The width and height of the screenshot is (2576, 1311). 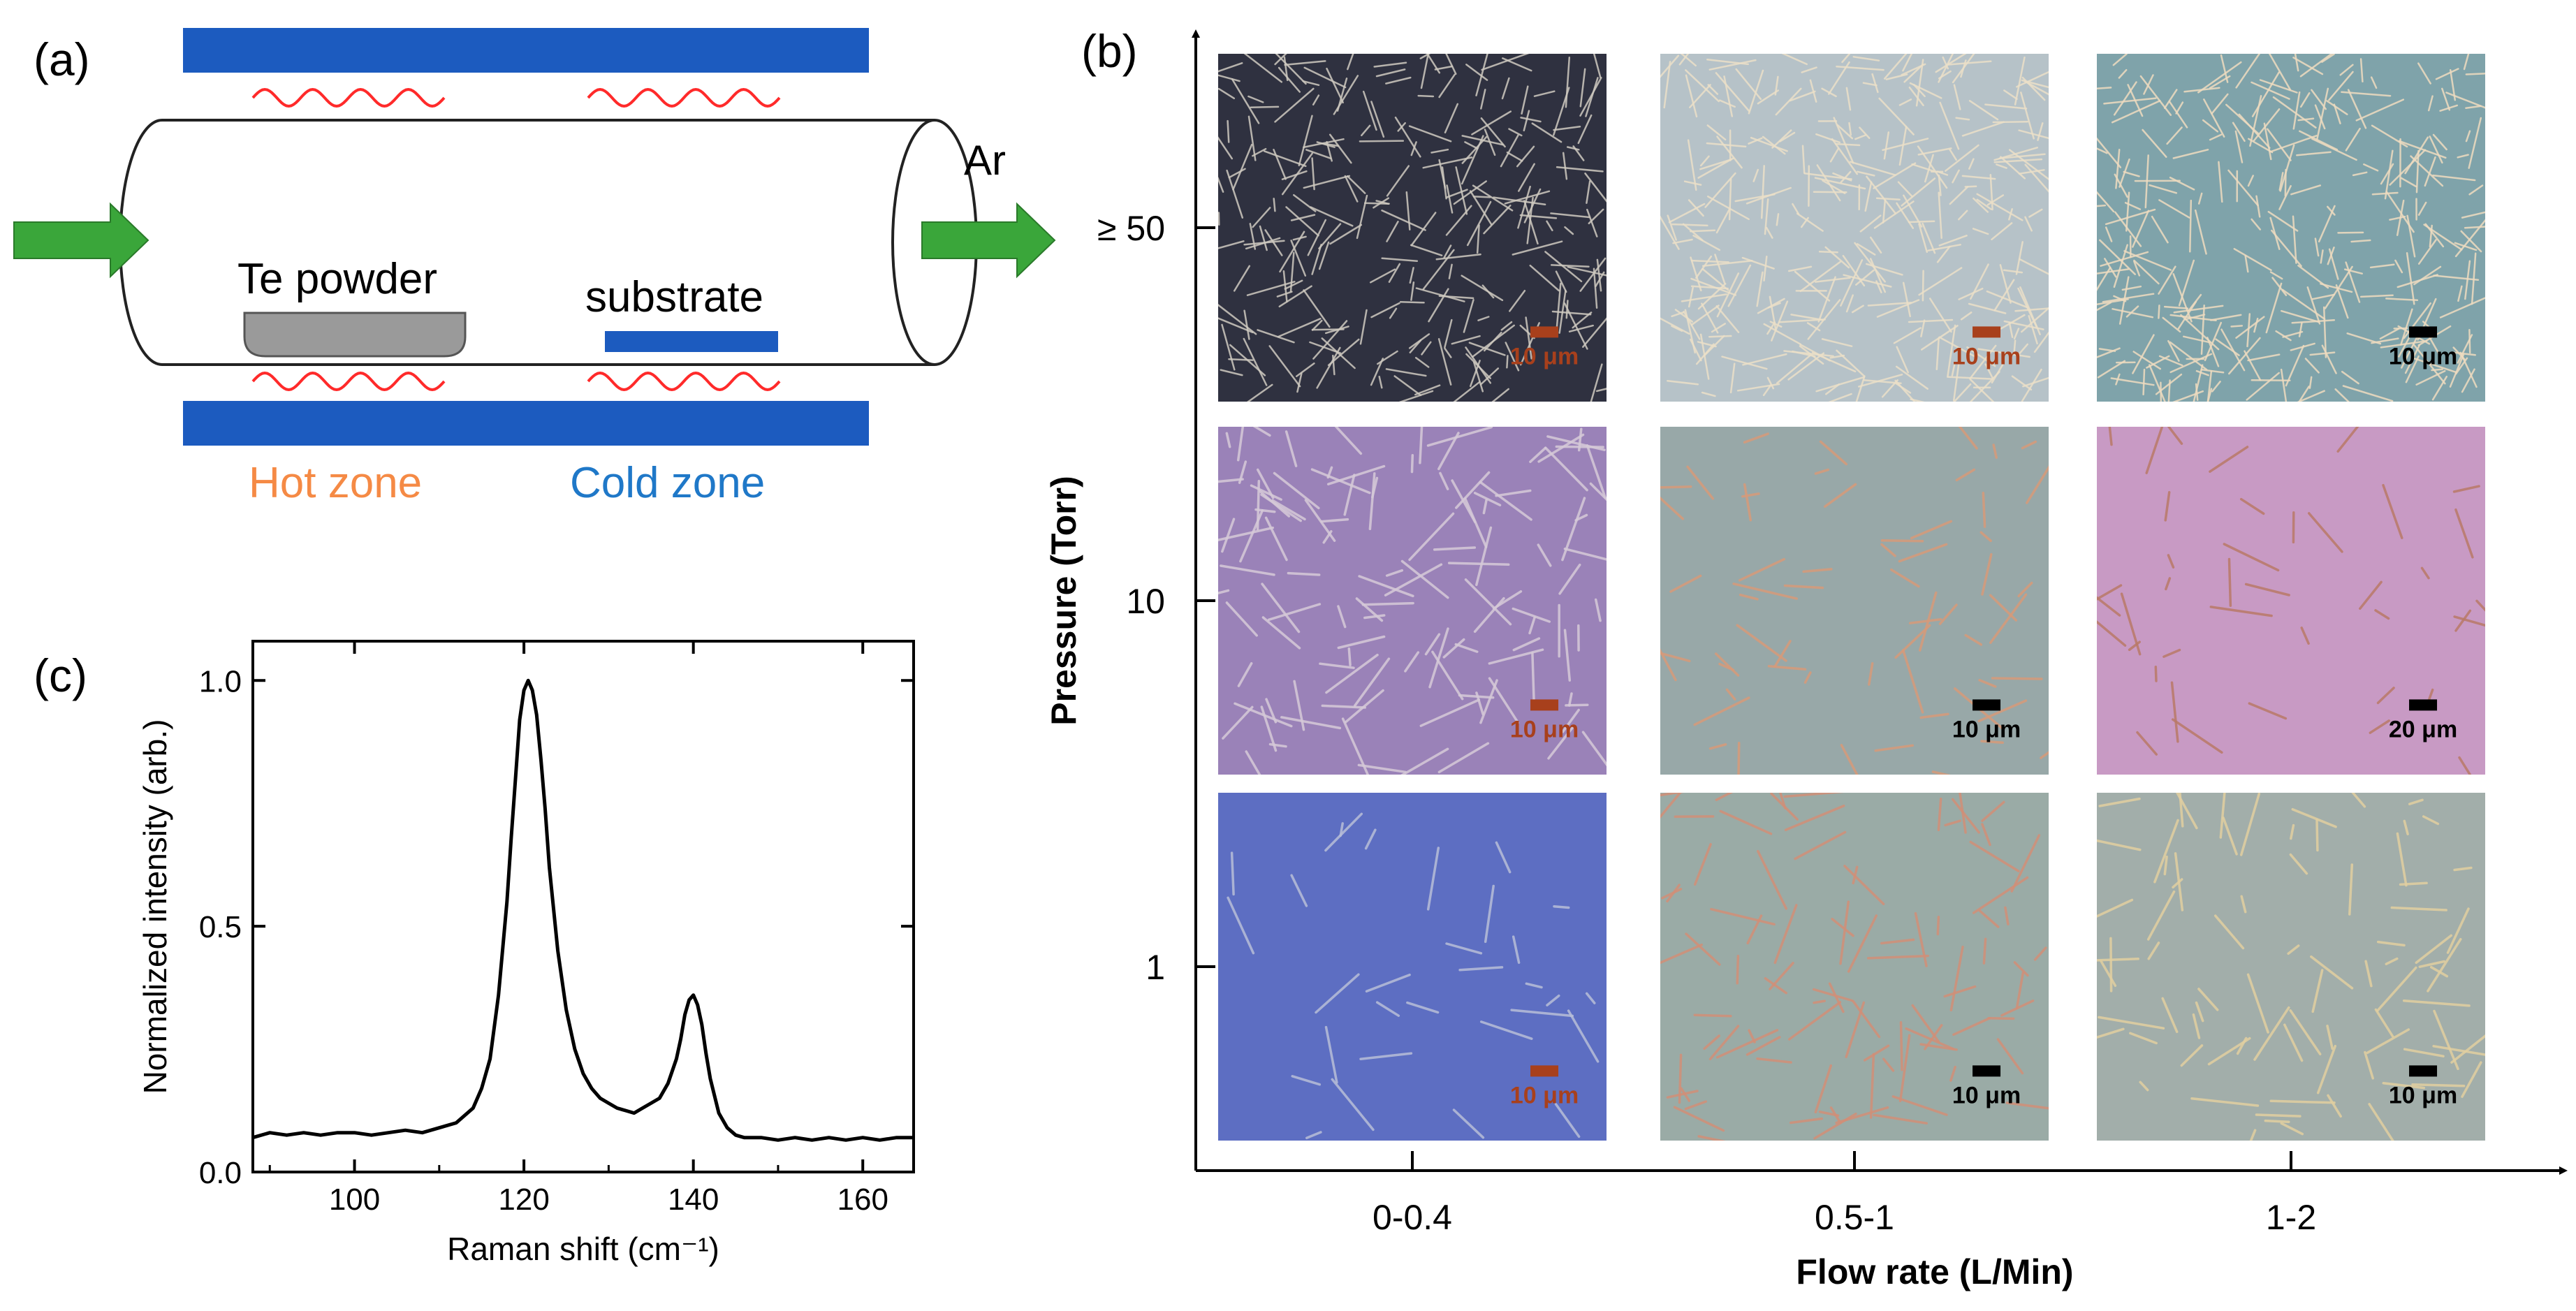 I want to click on pressure-tick-label: ≥ 50, so click(x=1131, y=228).